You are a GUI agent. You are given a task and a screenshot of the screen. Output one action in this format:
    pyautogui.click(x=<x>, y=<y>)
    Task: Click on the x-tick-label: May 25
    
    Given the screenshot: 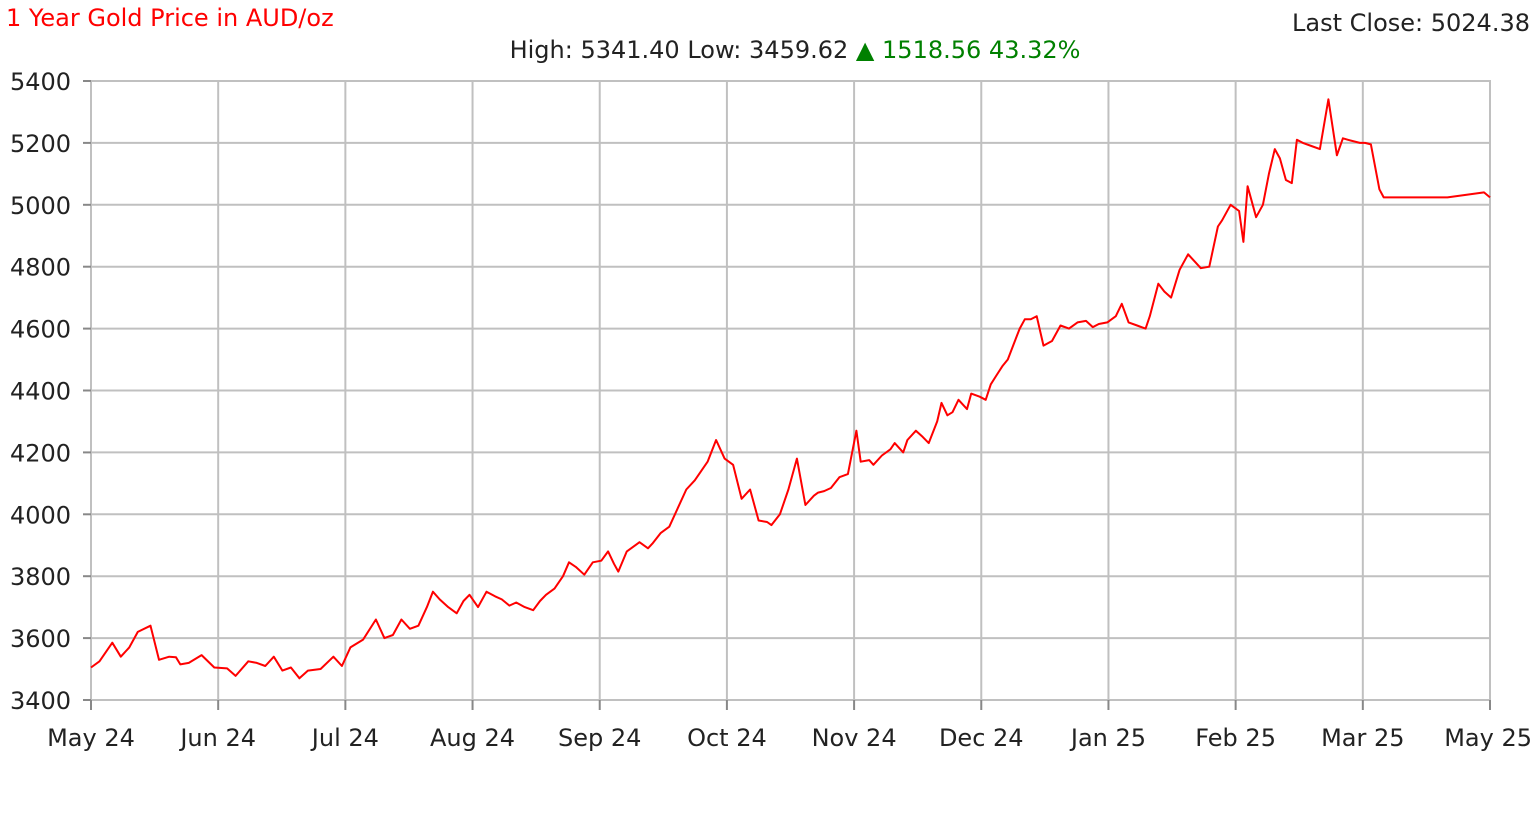 What is the action you would take?
    pyautogui.click(x=1488, y=738)
    